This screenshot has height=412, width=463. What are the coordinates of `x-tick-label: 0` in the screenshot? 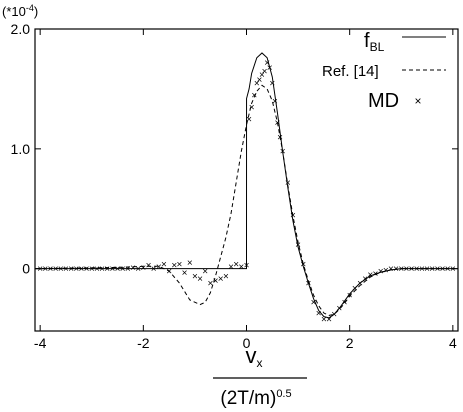 It's located at (247, 343).